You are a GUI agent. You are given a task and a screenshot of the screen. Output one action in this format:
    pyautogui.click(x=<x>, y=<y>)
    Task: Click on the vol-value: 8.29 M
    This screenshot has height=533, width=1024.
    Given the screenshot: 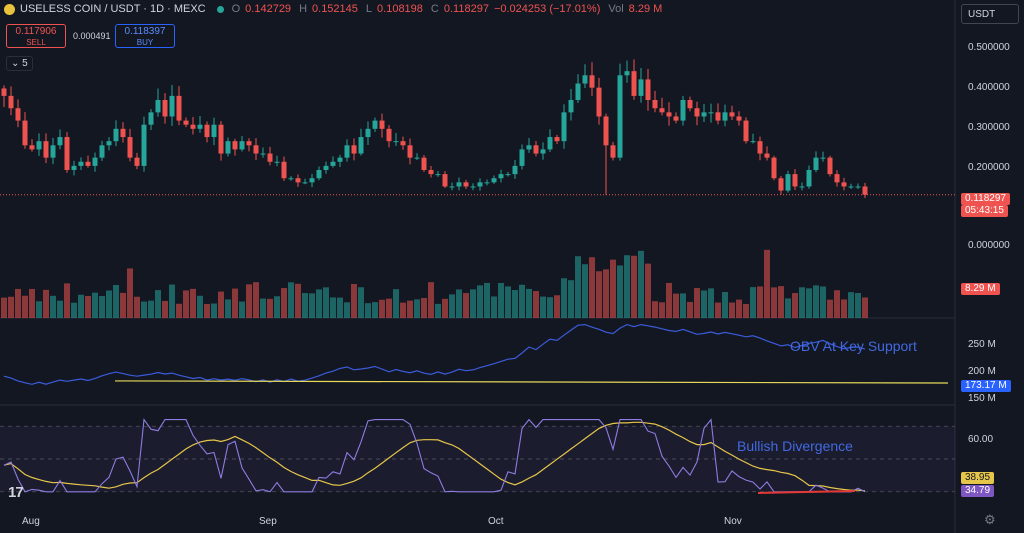 What is the action you would take?
    pyautogui.click(x=645, y=9)
    